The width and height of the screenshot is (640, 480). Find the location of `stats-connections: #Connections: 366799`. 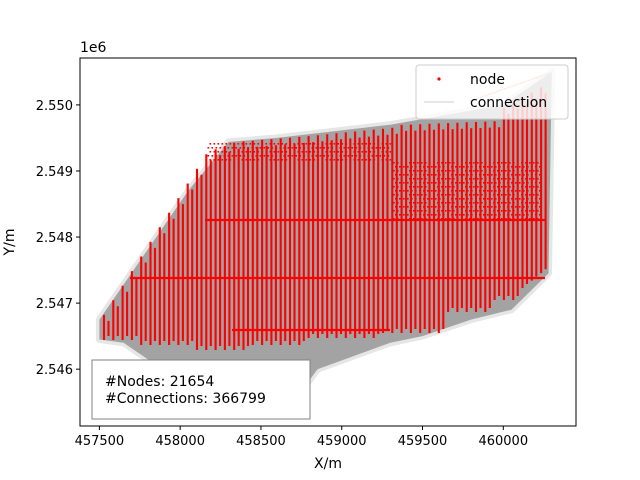

stats-connections: #Connections: 366799 is located at coordinates (185, 399).